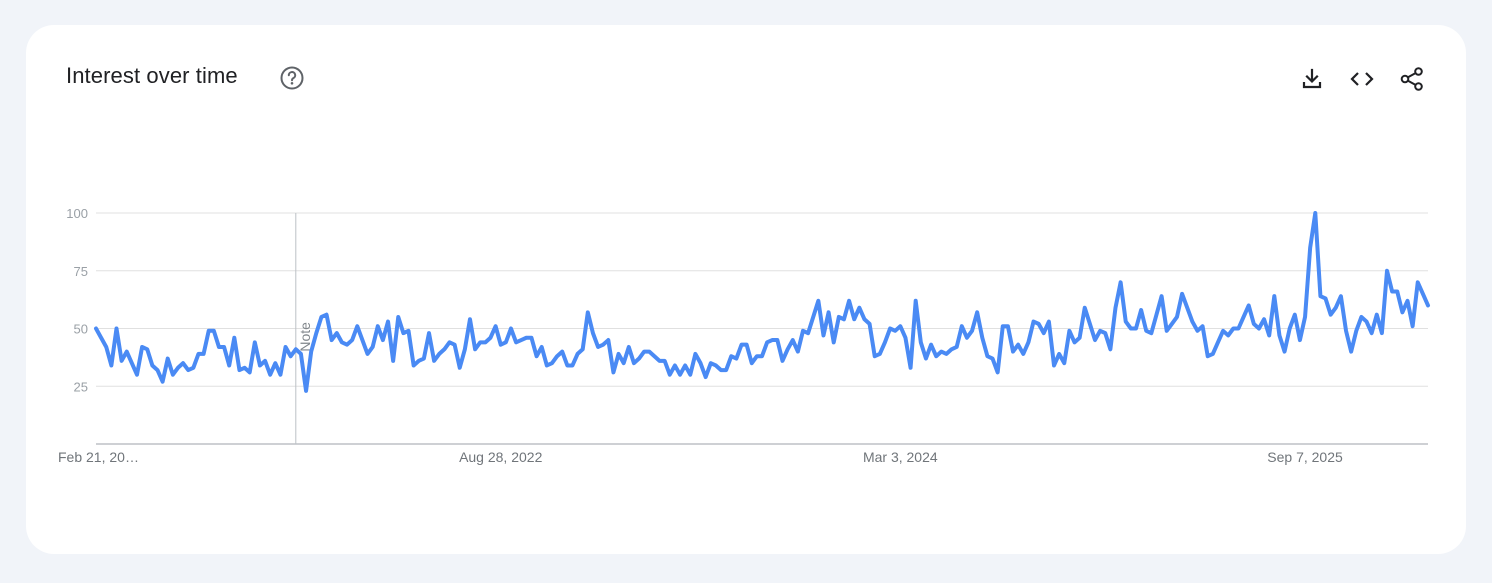 This screenshot has height=583, width=1492. I want to click on help-circle-icon, so click(292, 78).